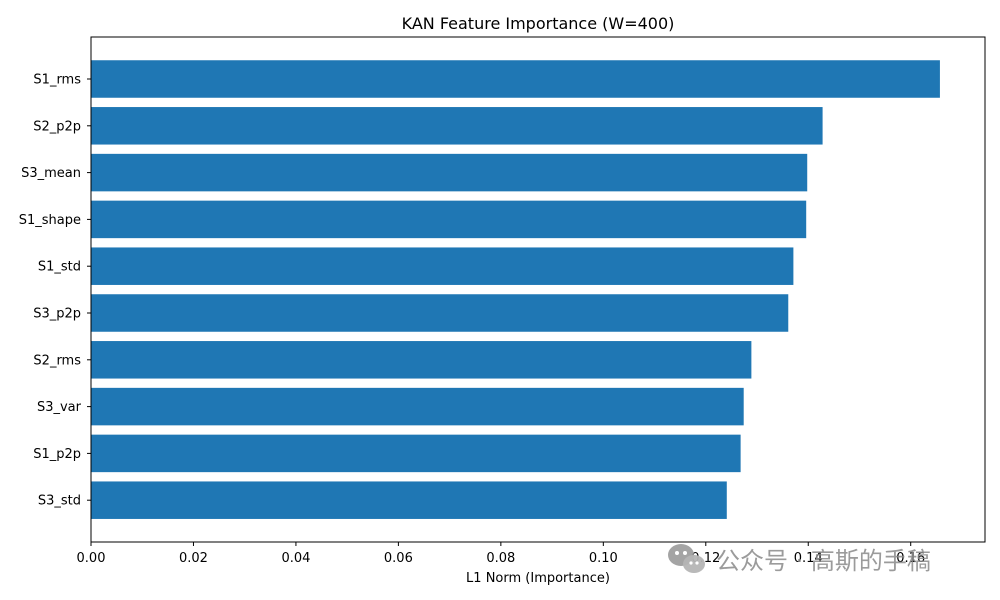 The image size is (1000, 600). What do you see at coordinates (500, 558) in the screenshot?
I see `x-tick-label: 0.08` at bounding box center [500, 558].